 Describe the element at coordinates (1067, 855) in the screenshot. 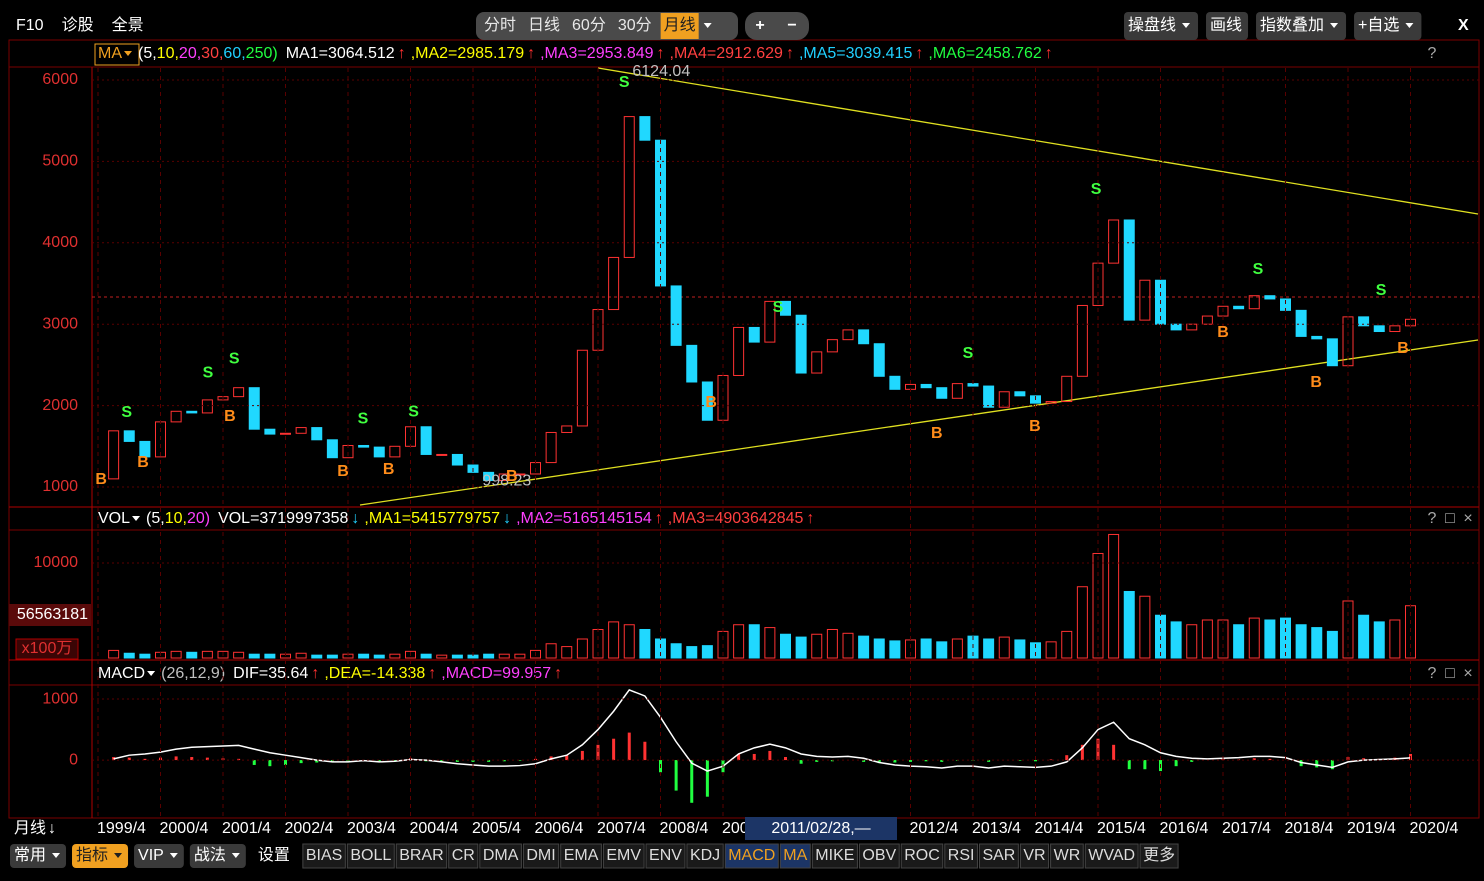

I see `indicator-tab-text: WR` at that location.